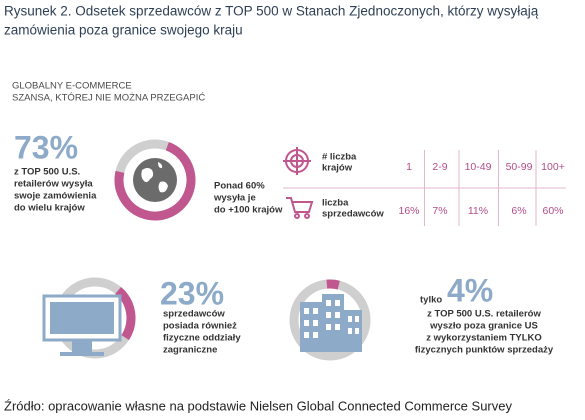  I want to click on stat-text: retailerów wysyła, so click(53, 184).